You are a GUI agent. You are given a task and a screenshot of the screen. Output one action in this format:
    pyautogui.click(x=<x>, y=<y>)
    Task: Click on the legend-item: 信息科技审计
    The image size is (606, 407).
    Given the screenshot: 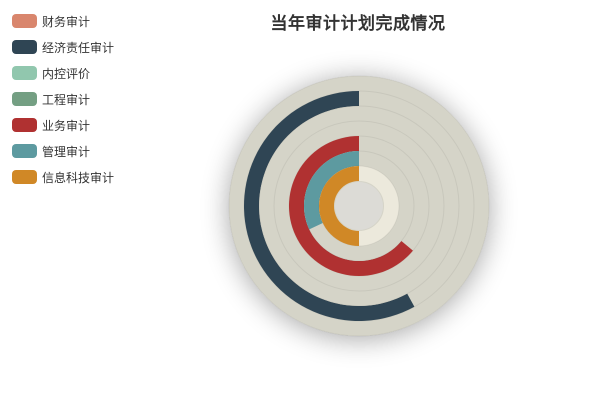 What is the action you would take?
    pyautogui.click(x=63, y=177)
    